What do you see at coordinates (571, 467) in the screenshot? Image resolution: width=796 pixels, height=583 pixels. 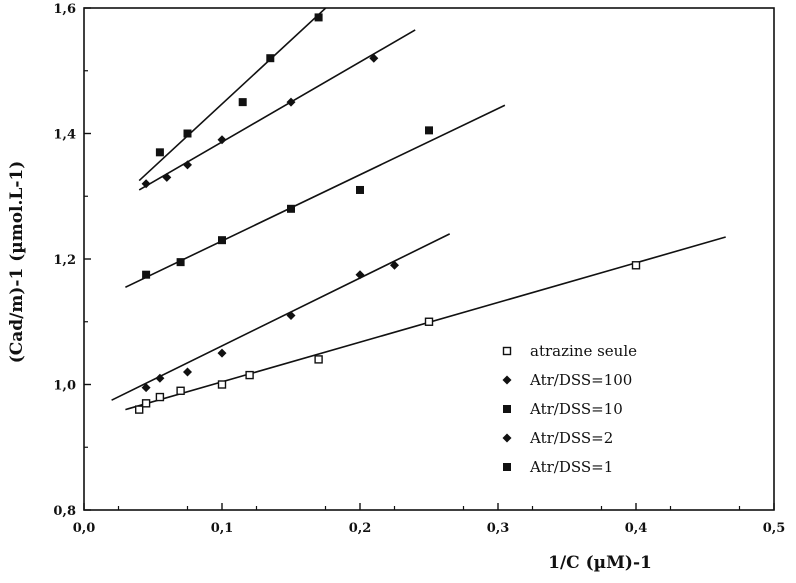 I see `legend-label: Atr/DSS=1` at bounding box center [571, 467].